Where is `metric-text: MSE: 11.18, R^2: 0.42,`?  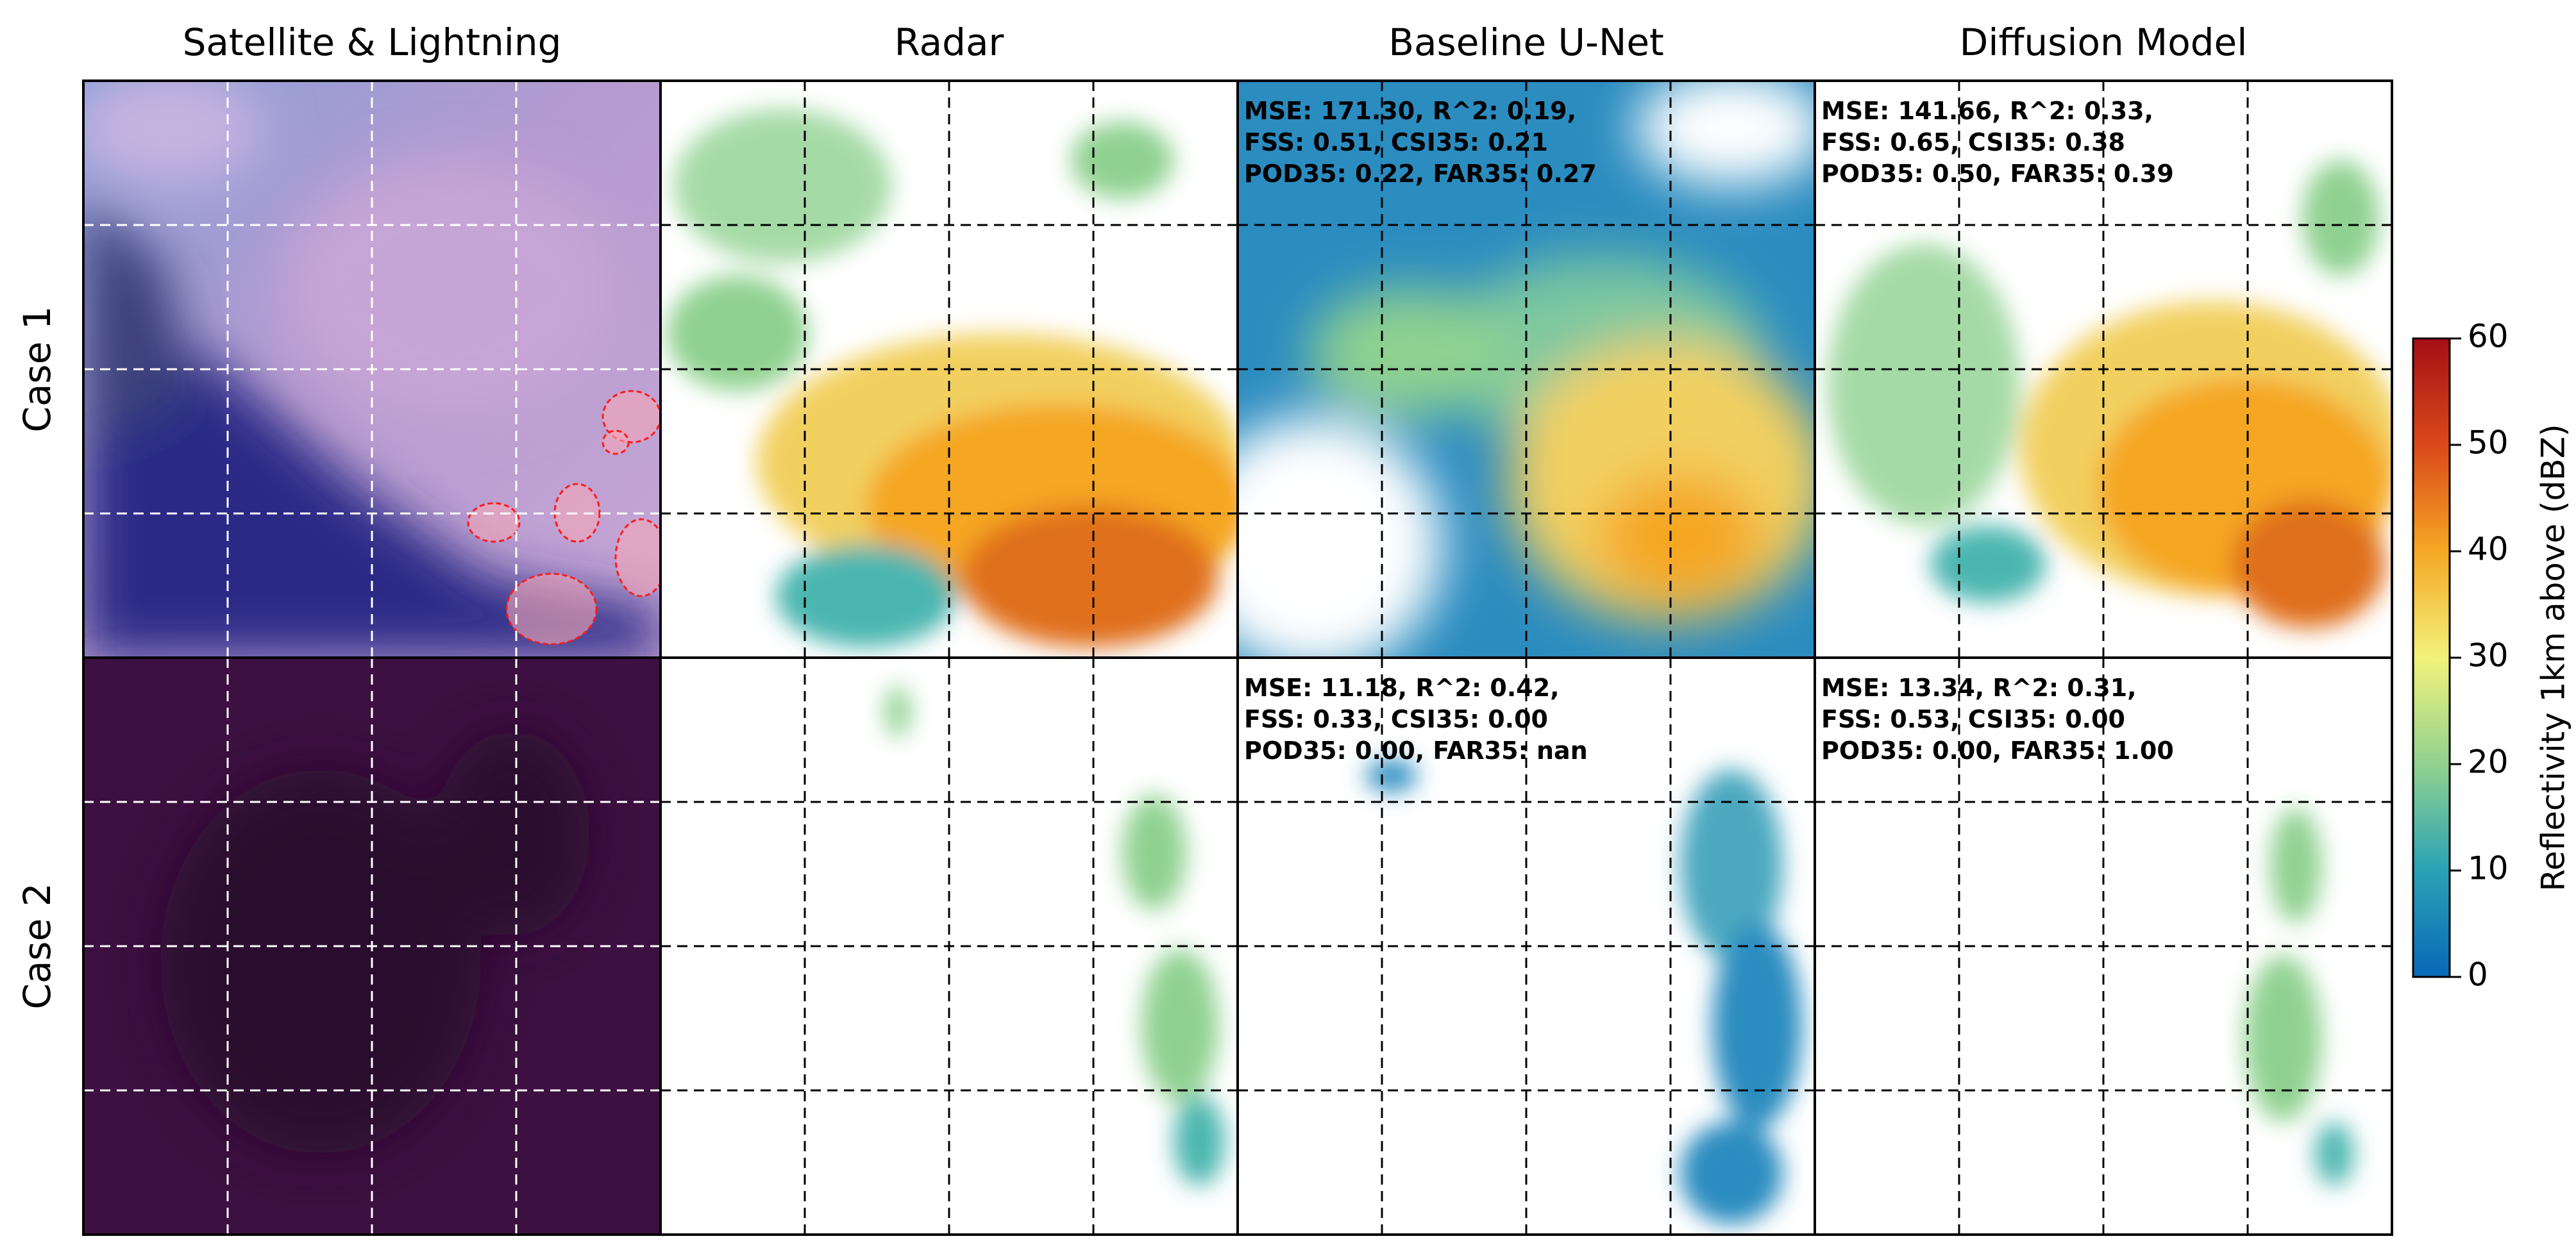
metric-text: MSE: 11.18, R^2: 0.42, is located at coordinates (1402, 688).